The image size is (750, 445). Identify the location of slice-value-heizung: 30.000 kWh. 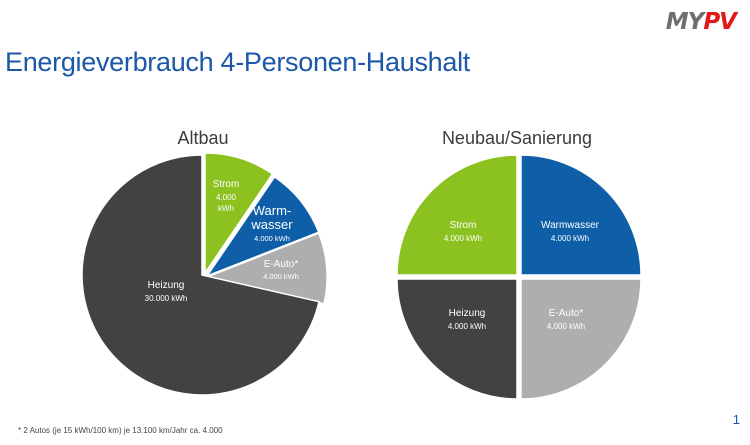
(166, 298).